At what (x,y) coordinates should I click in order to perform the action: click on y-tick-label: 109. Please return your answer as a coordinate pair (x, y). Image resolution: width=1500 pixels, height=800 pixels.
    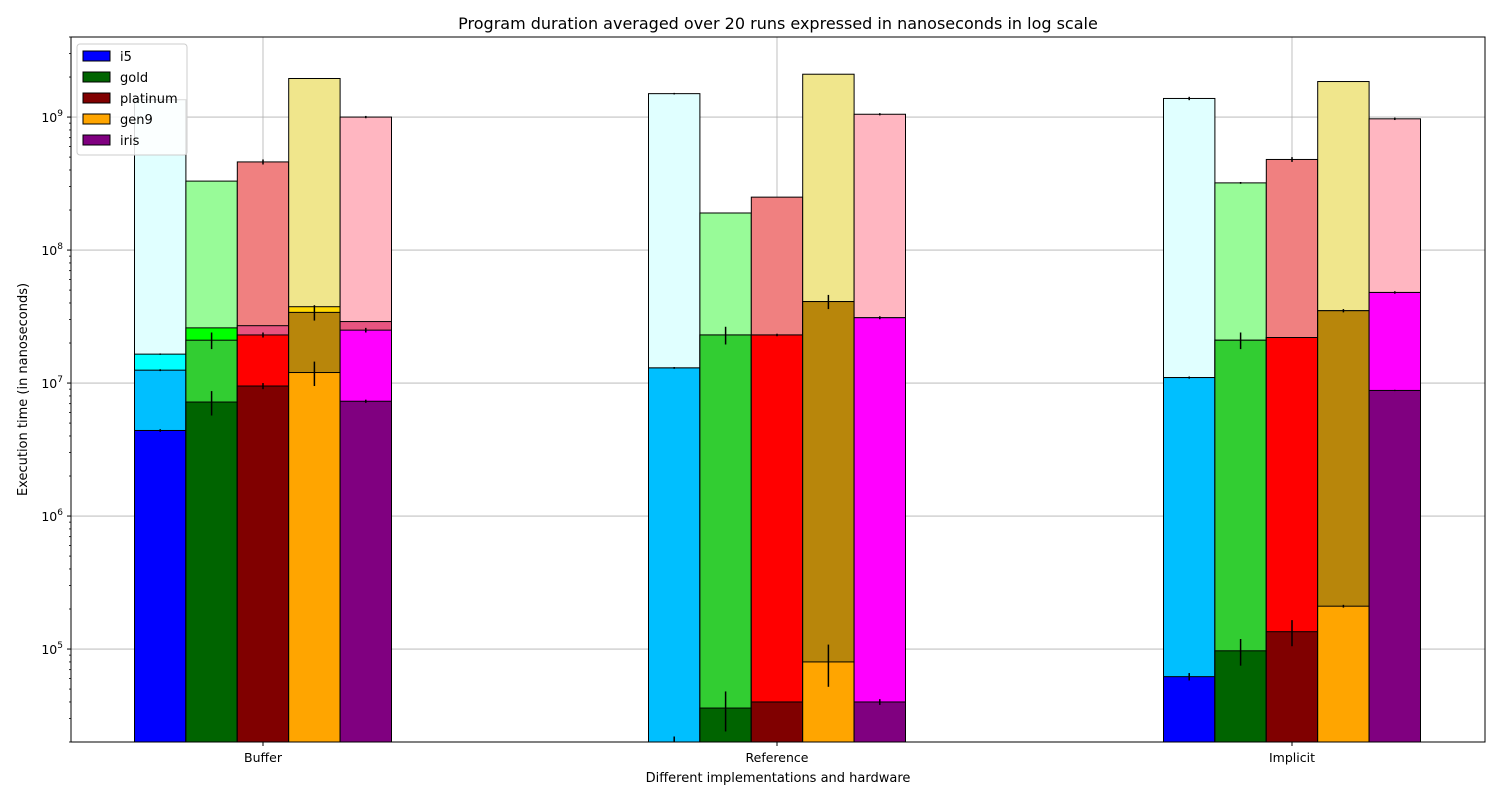
    Looking at the image, I should click on (52, 117).